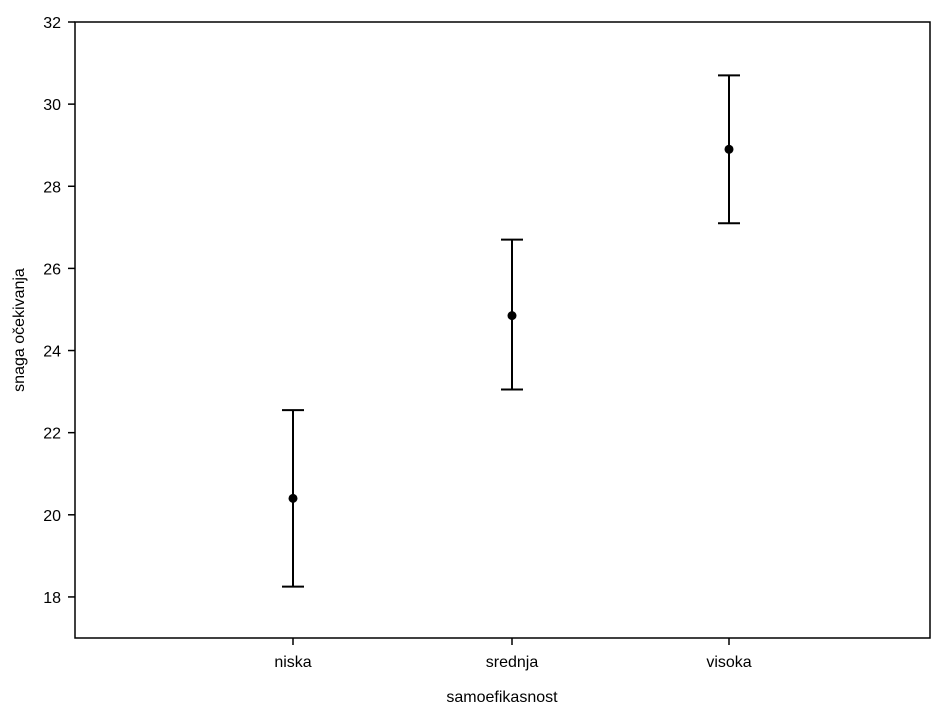 This screenshot has width=935, height=710. I want to click on x-axis-ticks: niska srednja visoka, so click(513, 654).